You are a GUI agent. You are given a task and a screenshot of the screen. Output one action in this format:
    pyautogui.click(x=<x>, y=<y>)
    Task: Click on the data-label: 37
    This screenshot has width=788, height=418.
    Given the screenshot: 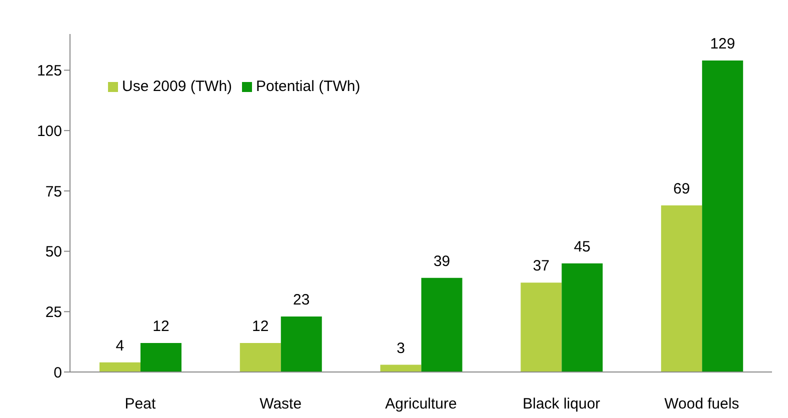 What is the action you would take?
    pyautogui.click(x=541, y=266)
    